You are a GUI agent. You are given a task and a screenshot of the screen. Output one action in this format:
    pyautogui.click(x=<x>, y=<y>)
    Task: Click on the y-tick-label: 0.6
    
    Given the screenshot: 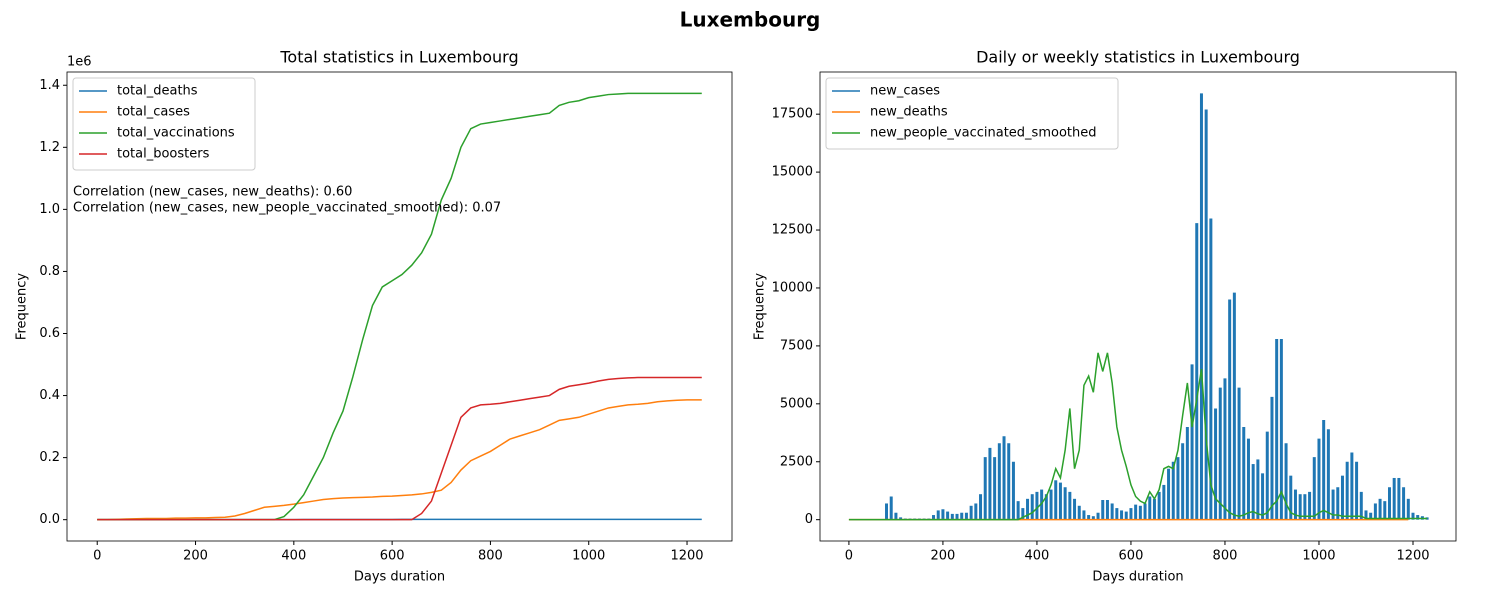 What is the action you would take?
    pyautogui.click(x=49, y=333)
    